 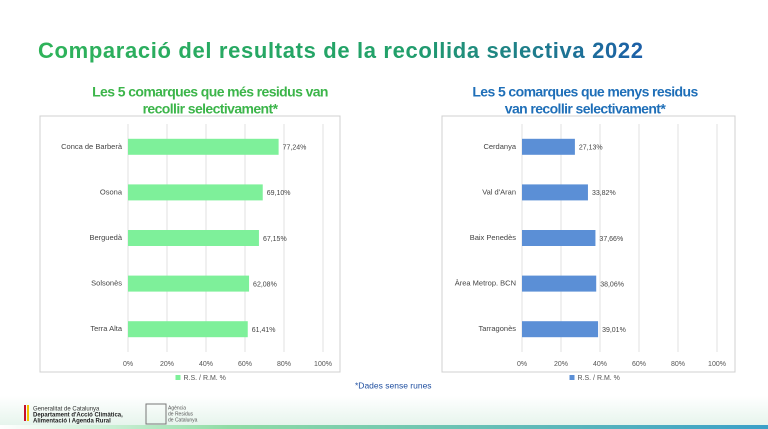 What do you see at coordinates (485, 283) in the screenshot?
I see `y-tick-label: Àrea Metrop. BCN` at bounding box center [485, 283].